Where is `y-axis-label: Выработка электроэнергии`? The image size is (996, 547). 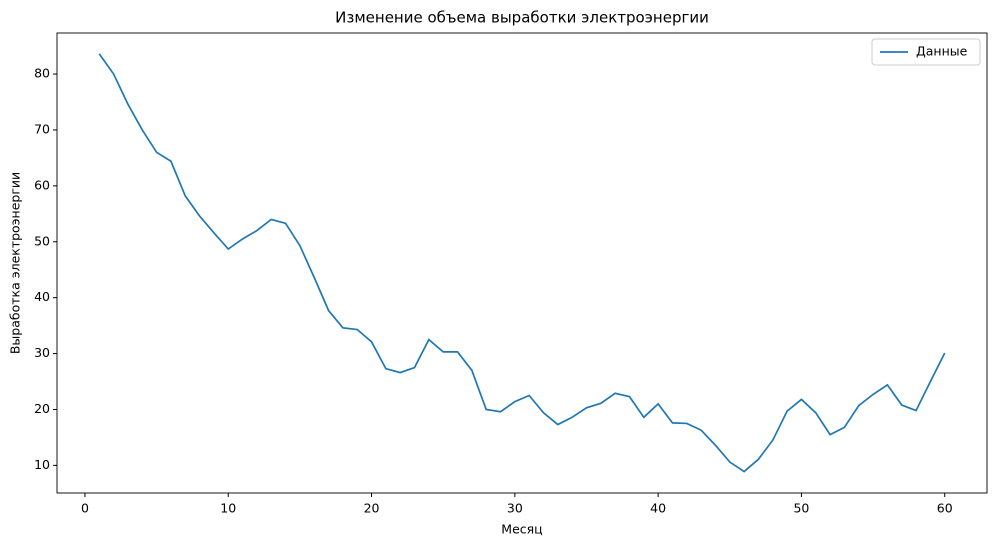 y-axis-label: Выработка электроэнергии is located at coordinates (15, 263).